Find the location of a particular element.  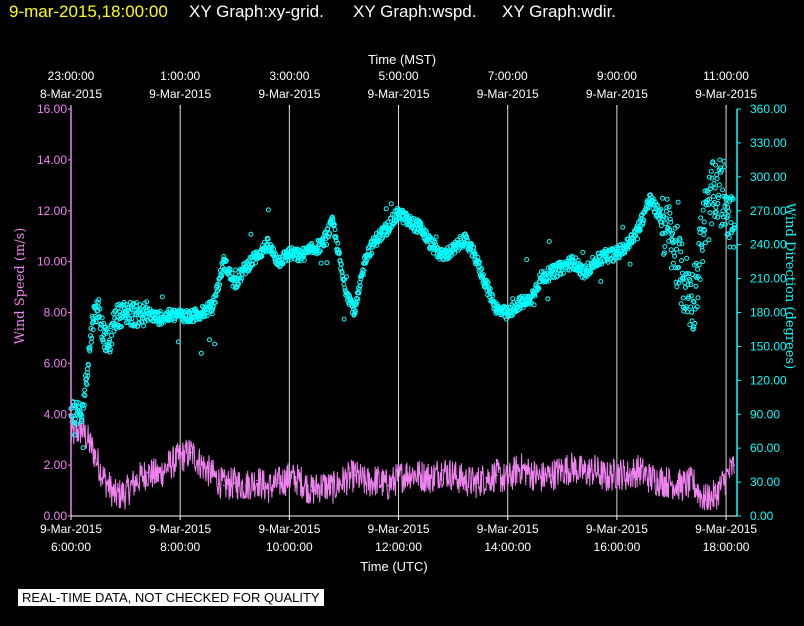

left-axis-title: Wind Speed (m/s) is located at coordinates (20, 286).